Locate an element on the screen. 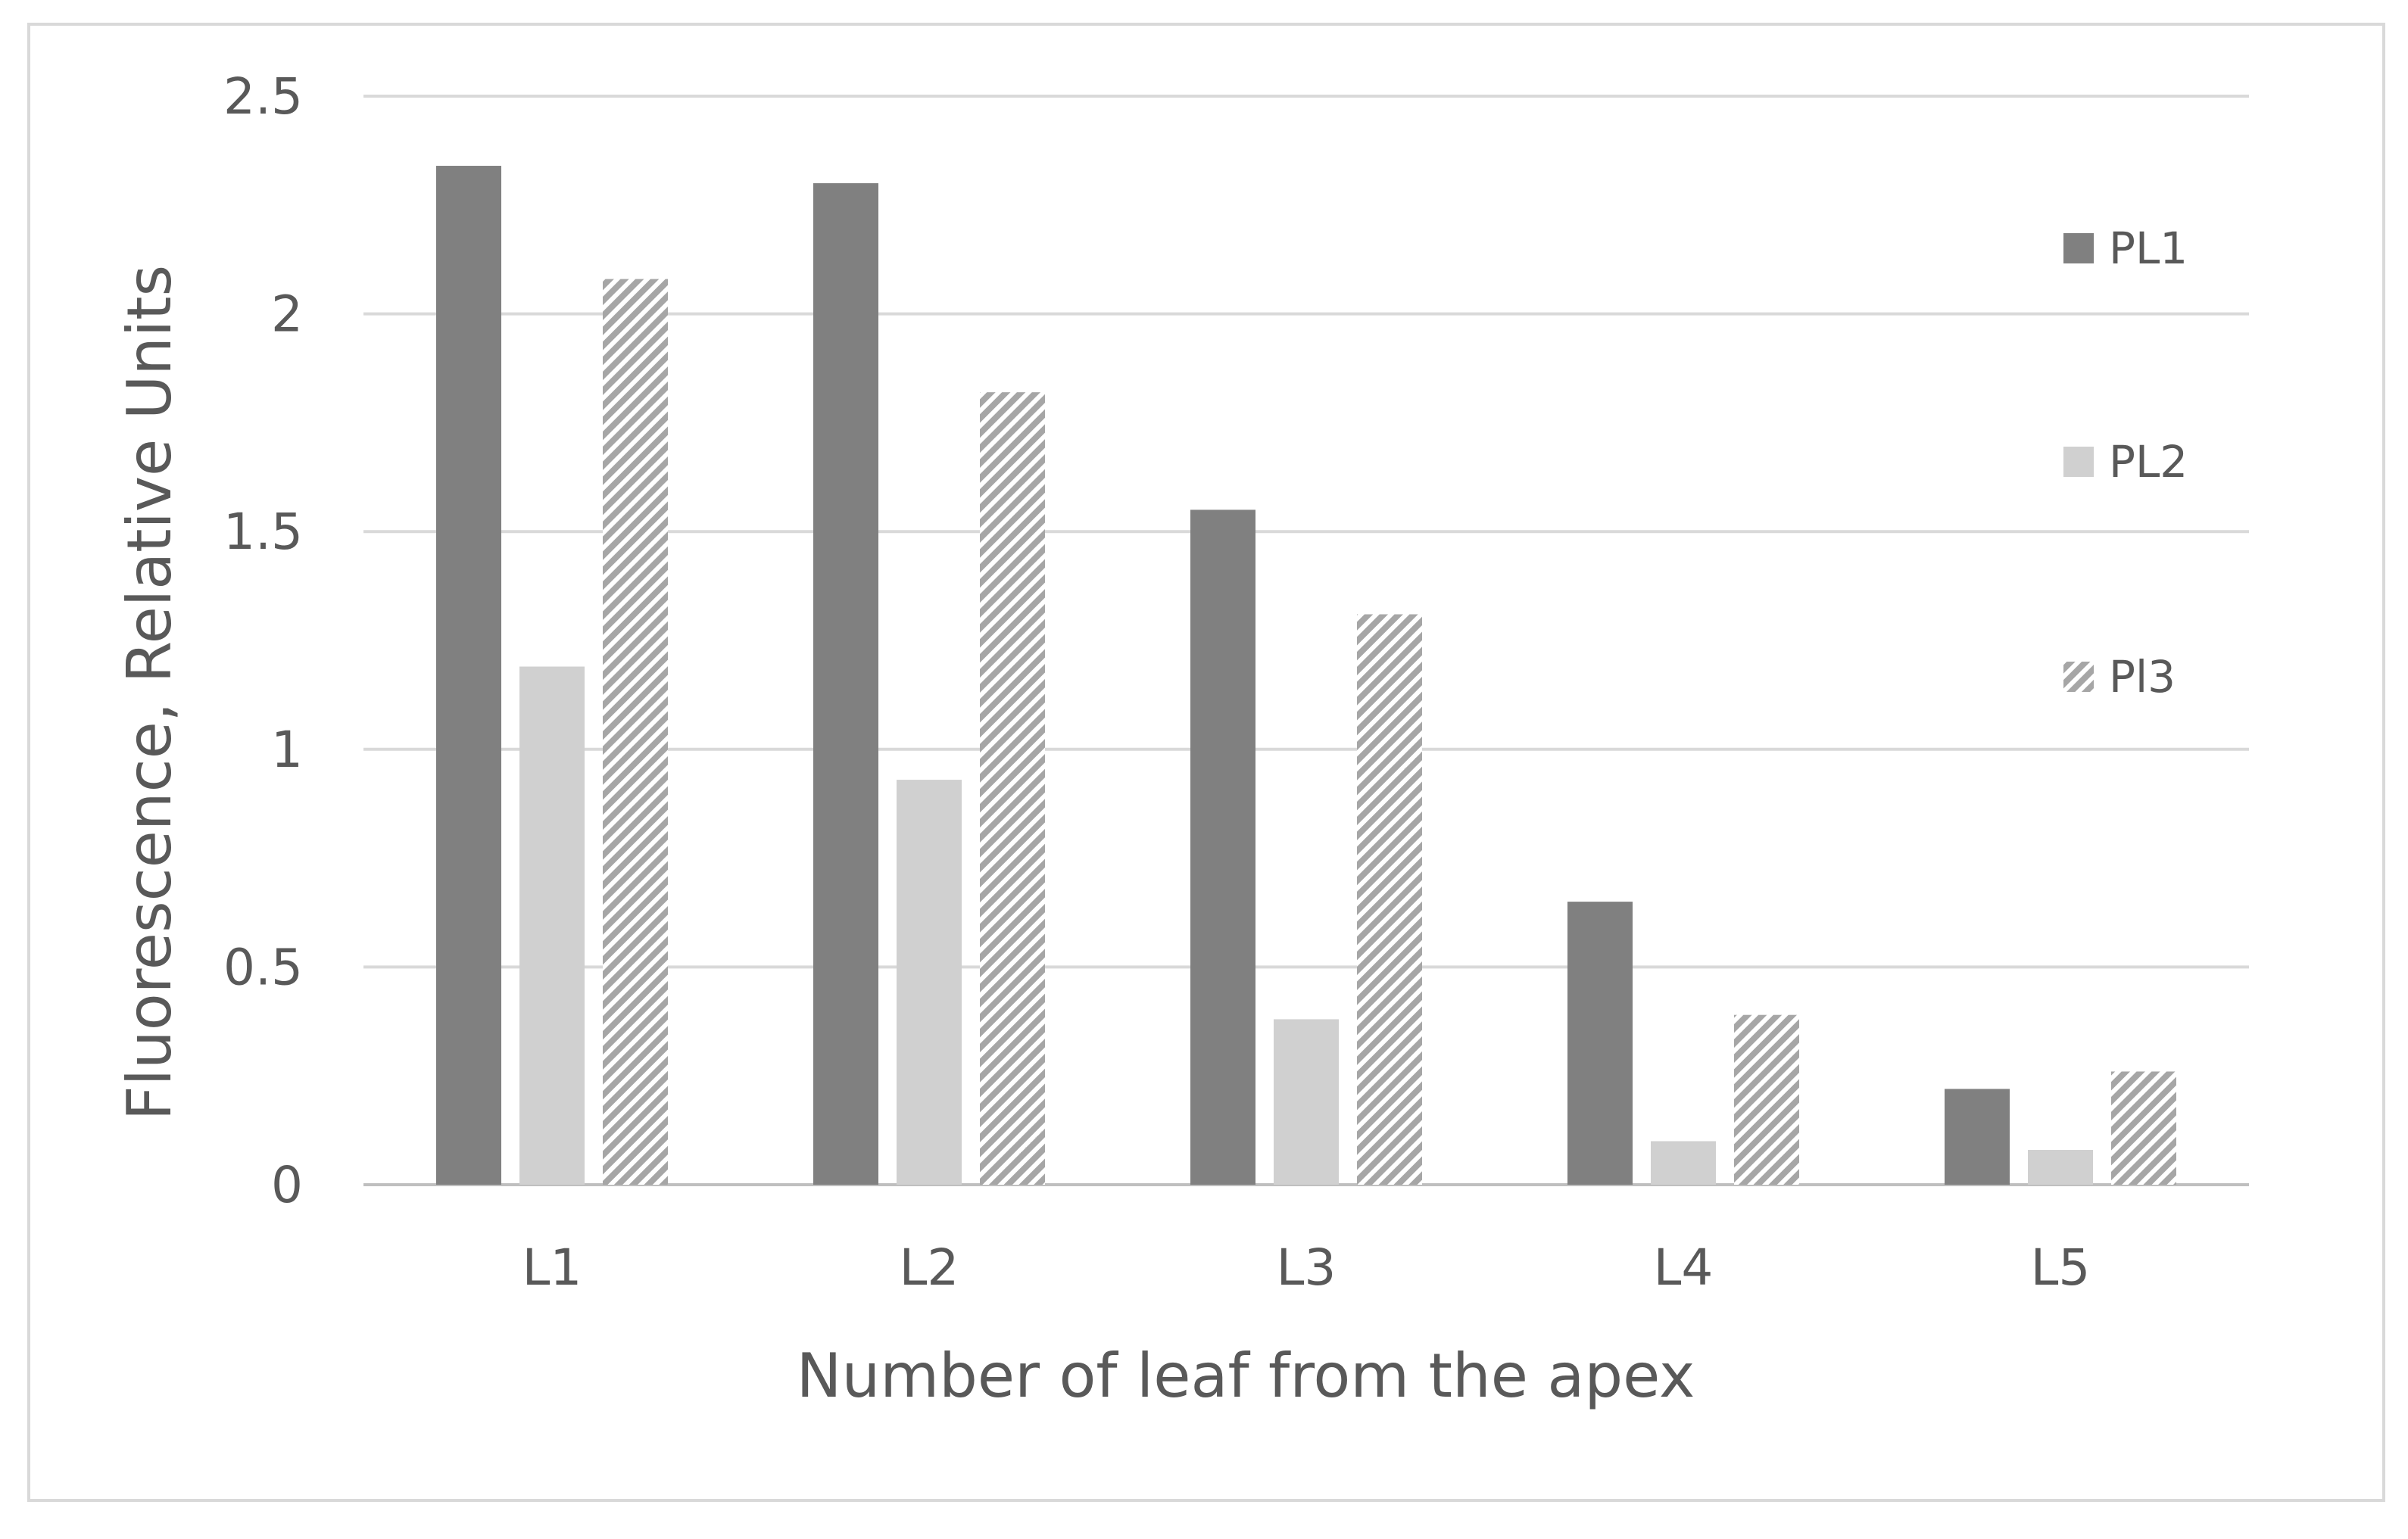 The width and height of the screenshot is (2408, 1539). x-tick-label: L1 is located at coordinates (552, 1267).